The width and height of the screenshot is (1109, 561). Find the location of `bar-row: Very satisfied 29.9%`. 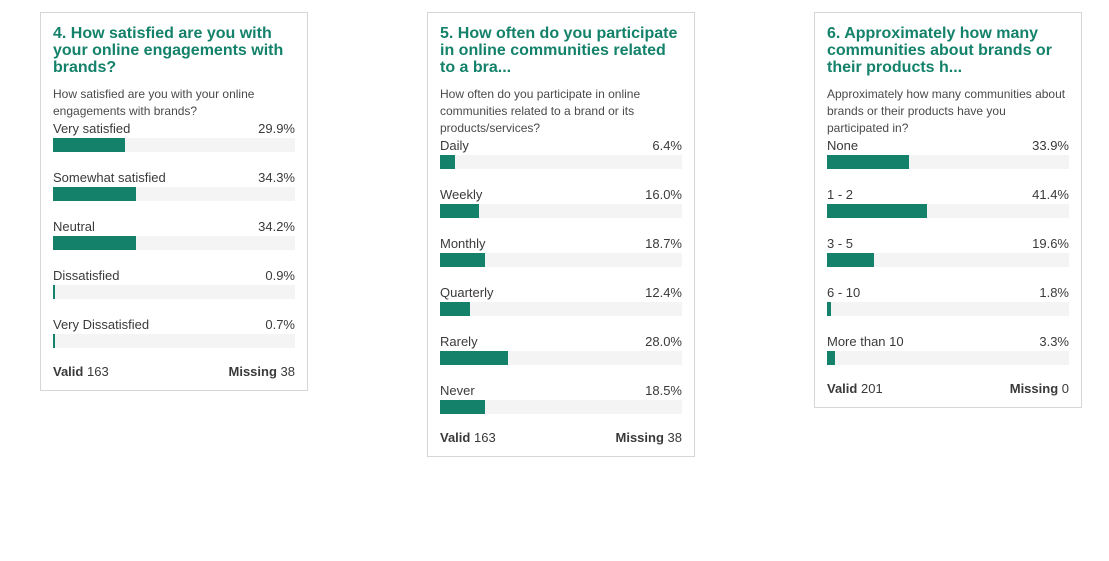

bar-row: Very satisfied 29.9% is located at coordinates (174, 144).